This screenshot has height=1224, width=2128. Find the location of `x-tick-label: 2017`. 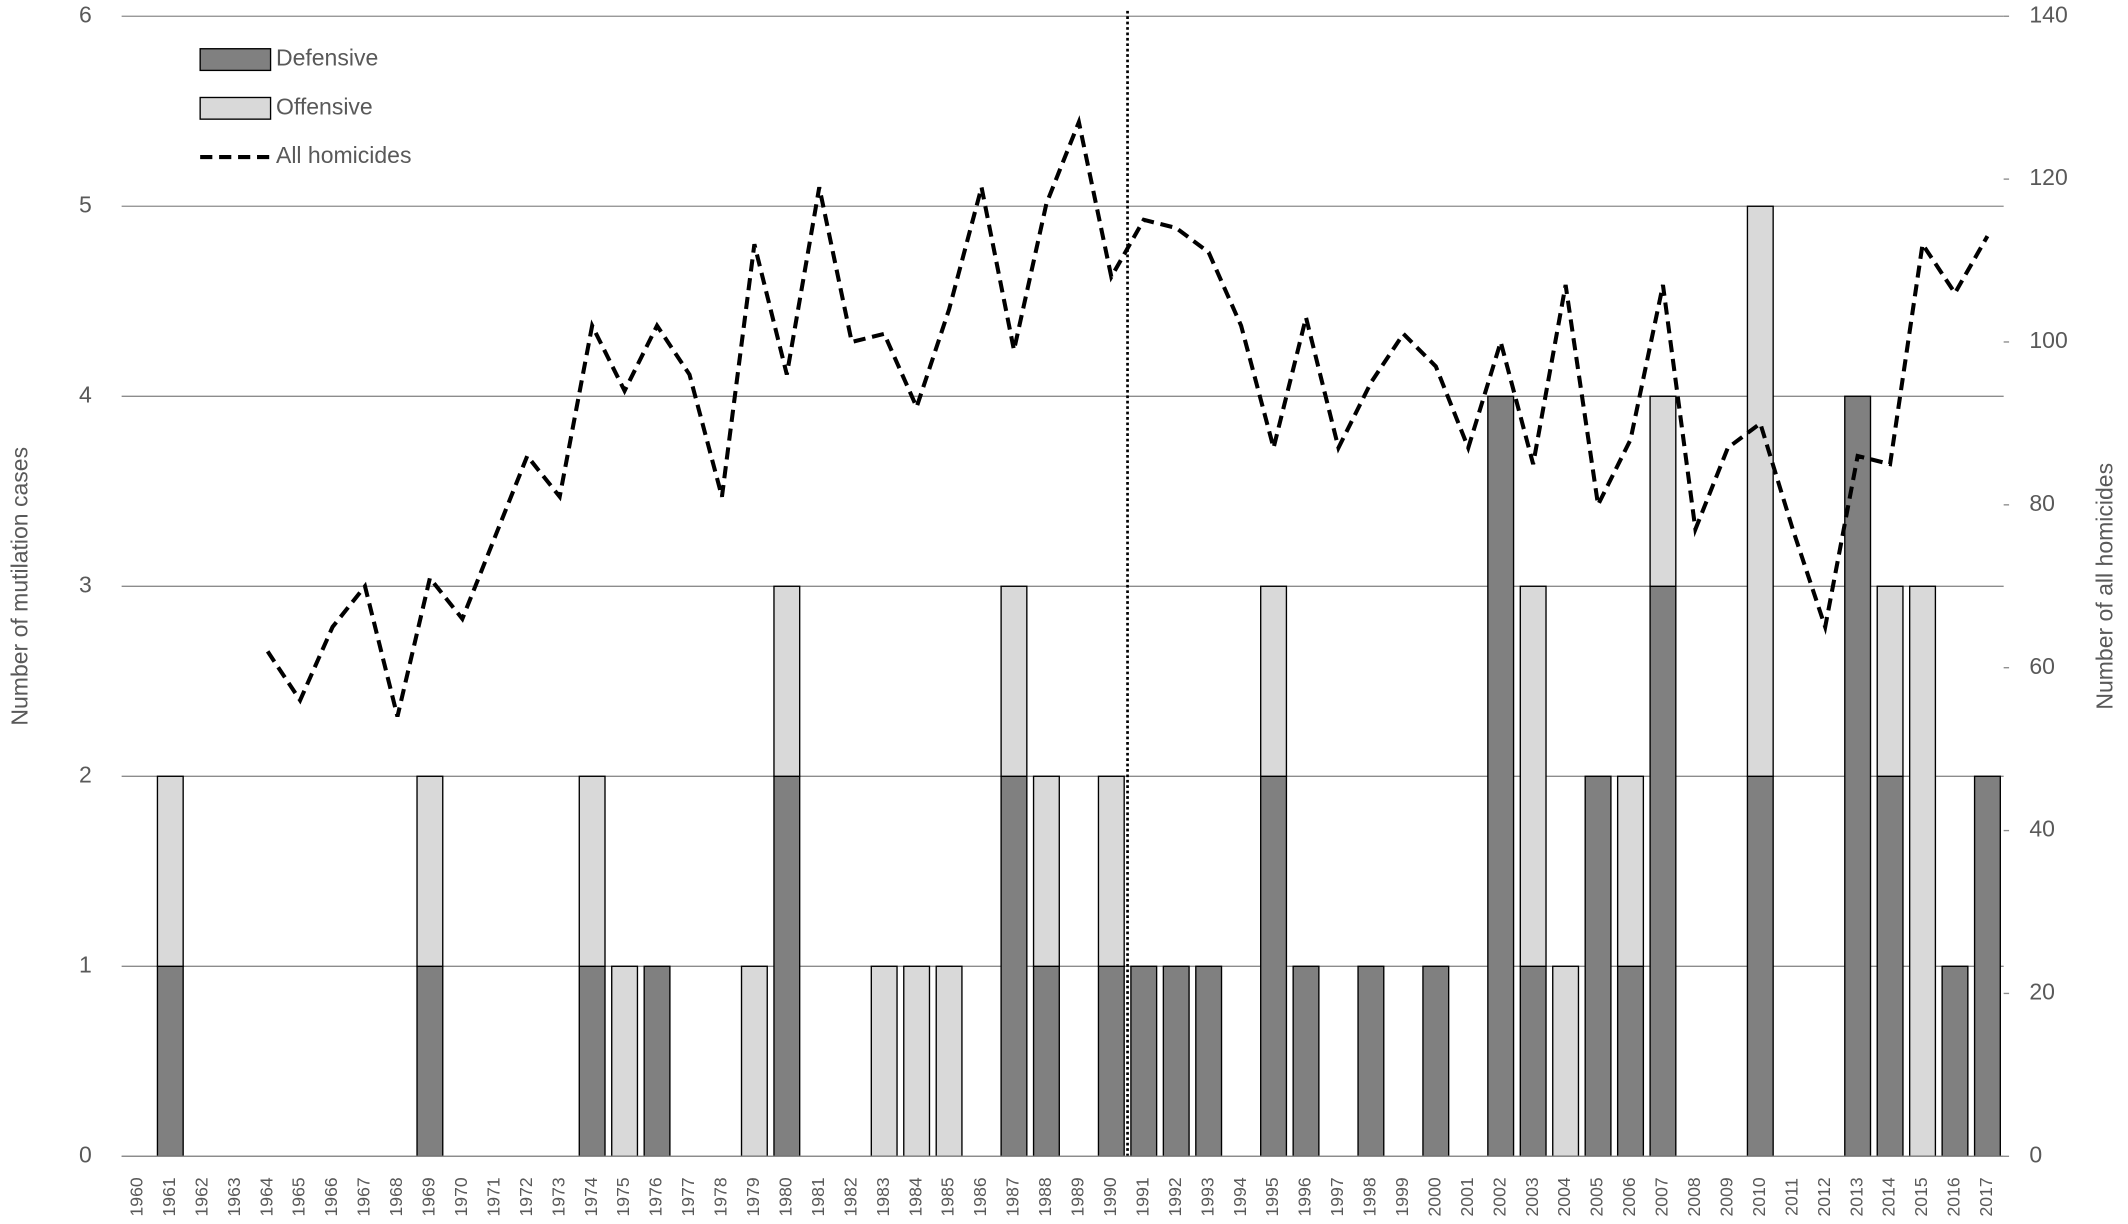

x-tick-label: 2017 is located at coordinates (1986, 1196).